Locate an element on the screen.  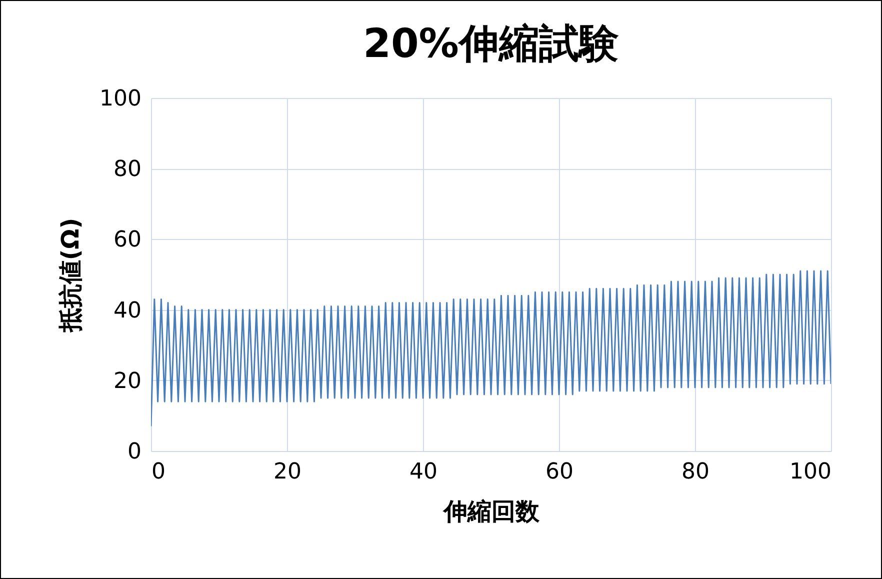
y-tick-label: 20 is located at coordinates (128, 381).